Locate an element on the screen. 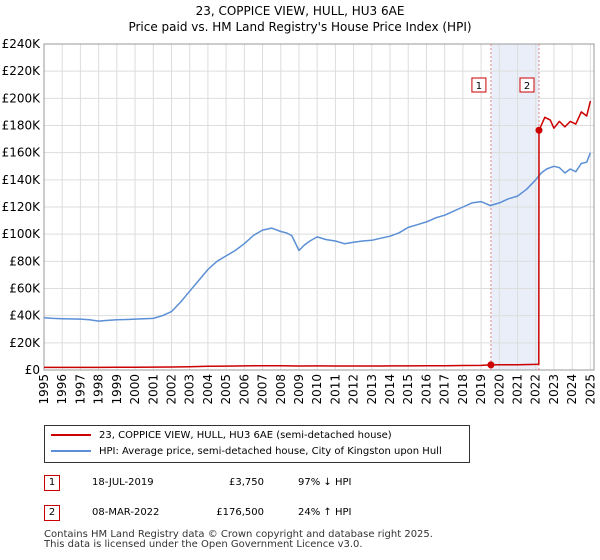 This screenshot has height=560, width=600. x-tick-label: 2024 is located at coordinates (572, 389).